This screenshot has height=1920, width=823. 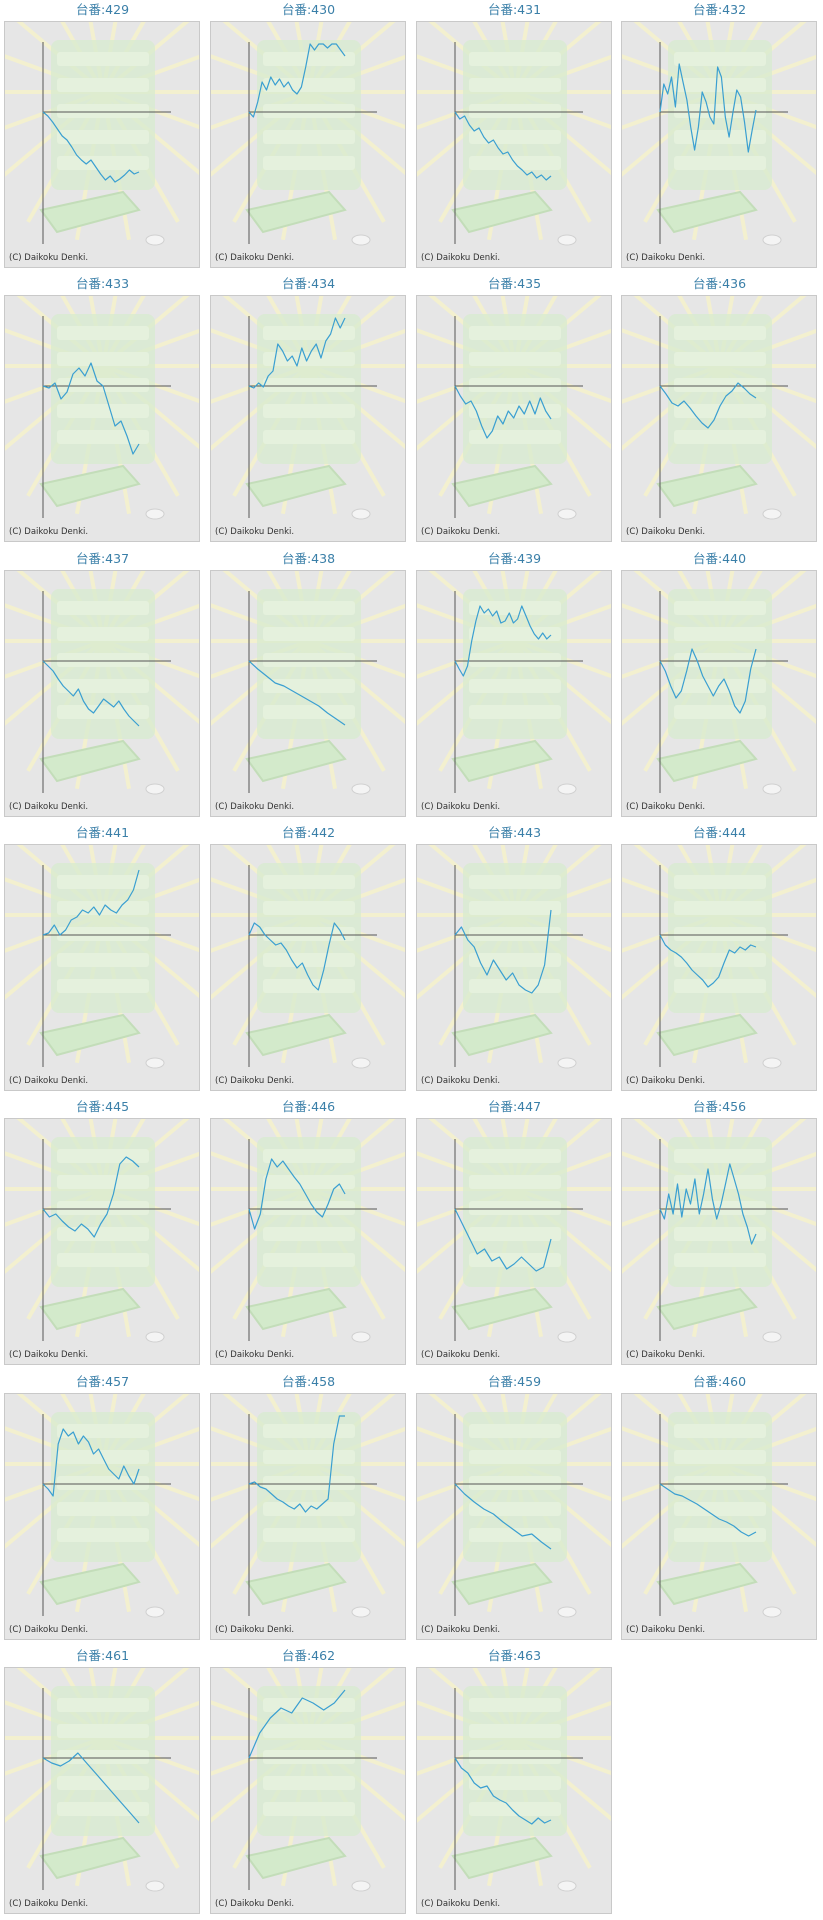 What do you see at coordinates (102, 832) in the screenshot?
I see `graph-title: 台番:441` at bounding box center [102, 832].